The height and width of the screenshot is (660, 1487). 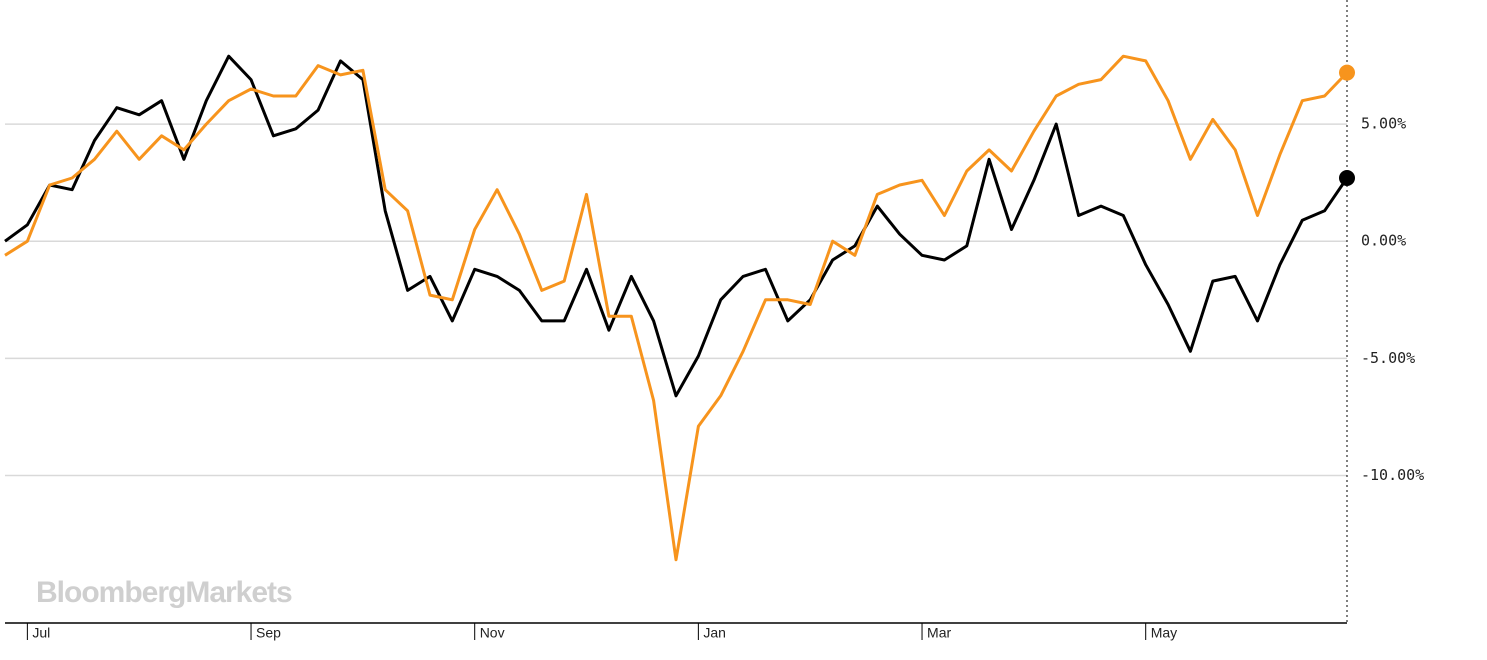 I want to click on x-tick-label: Sep, so click(x=268, y=633).